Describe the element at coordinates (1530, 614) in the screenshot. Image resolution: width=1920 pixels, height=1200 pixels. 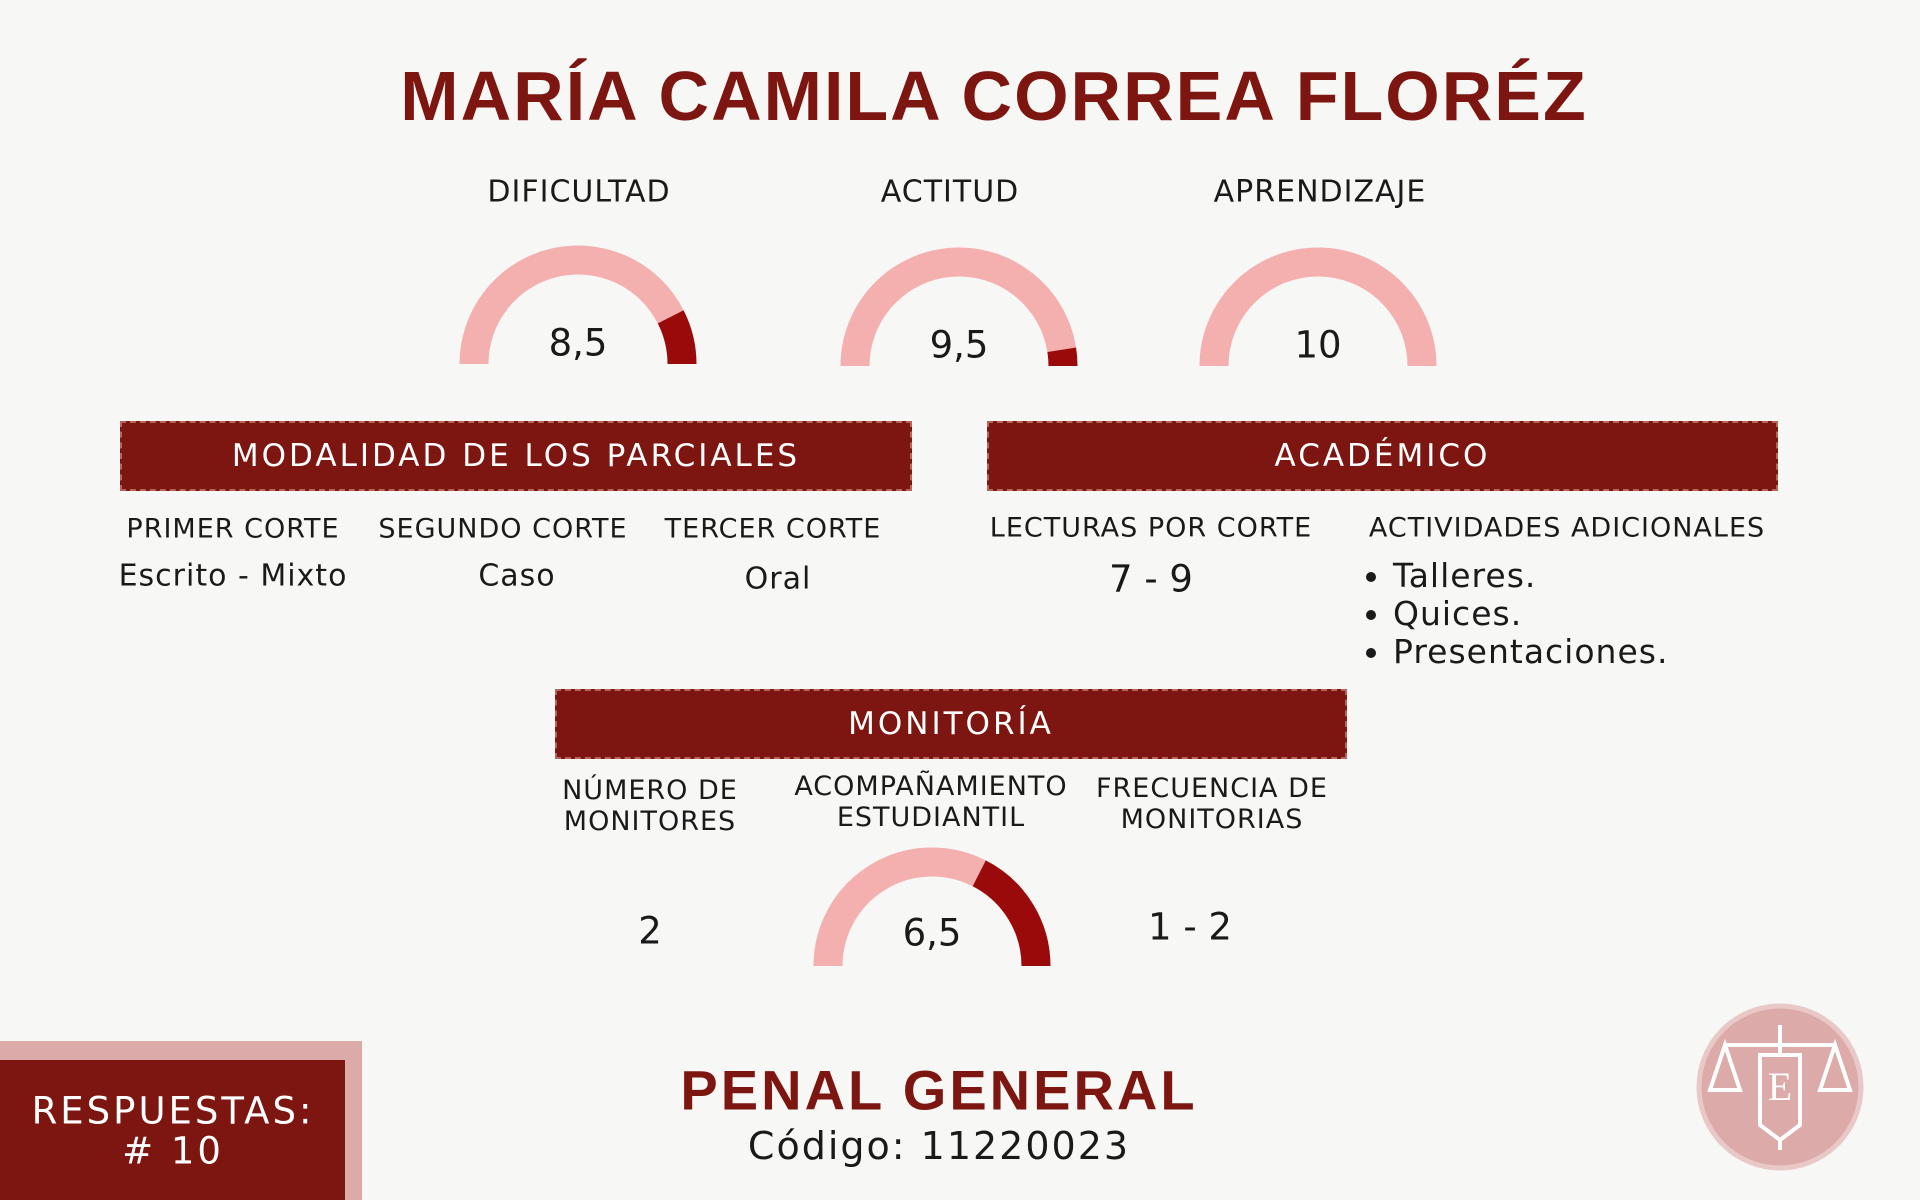
I see `activity: Quices.` at that location.